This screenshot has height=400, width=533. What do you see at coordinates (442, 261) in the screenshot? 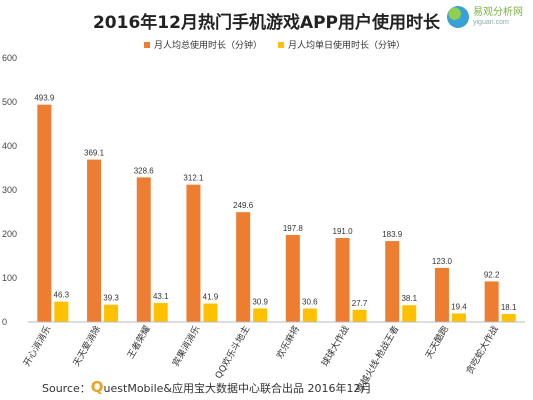
I see `bar-value-label: 123.0` at bounding box center [442, 261].